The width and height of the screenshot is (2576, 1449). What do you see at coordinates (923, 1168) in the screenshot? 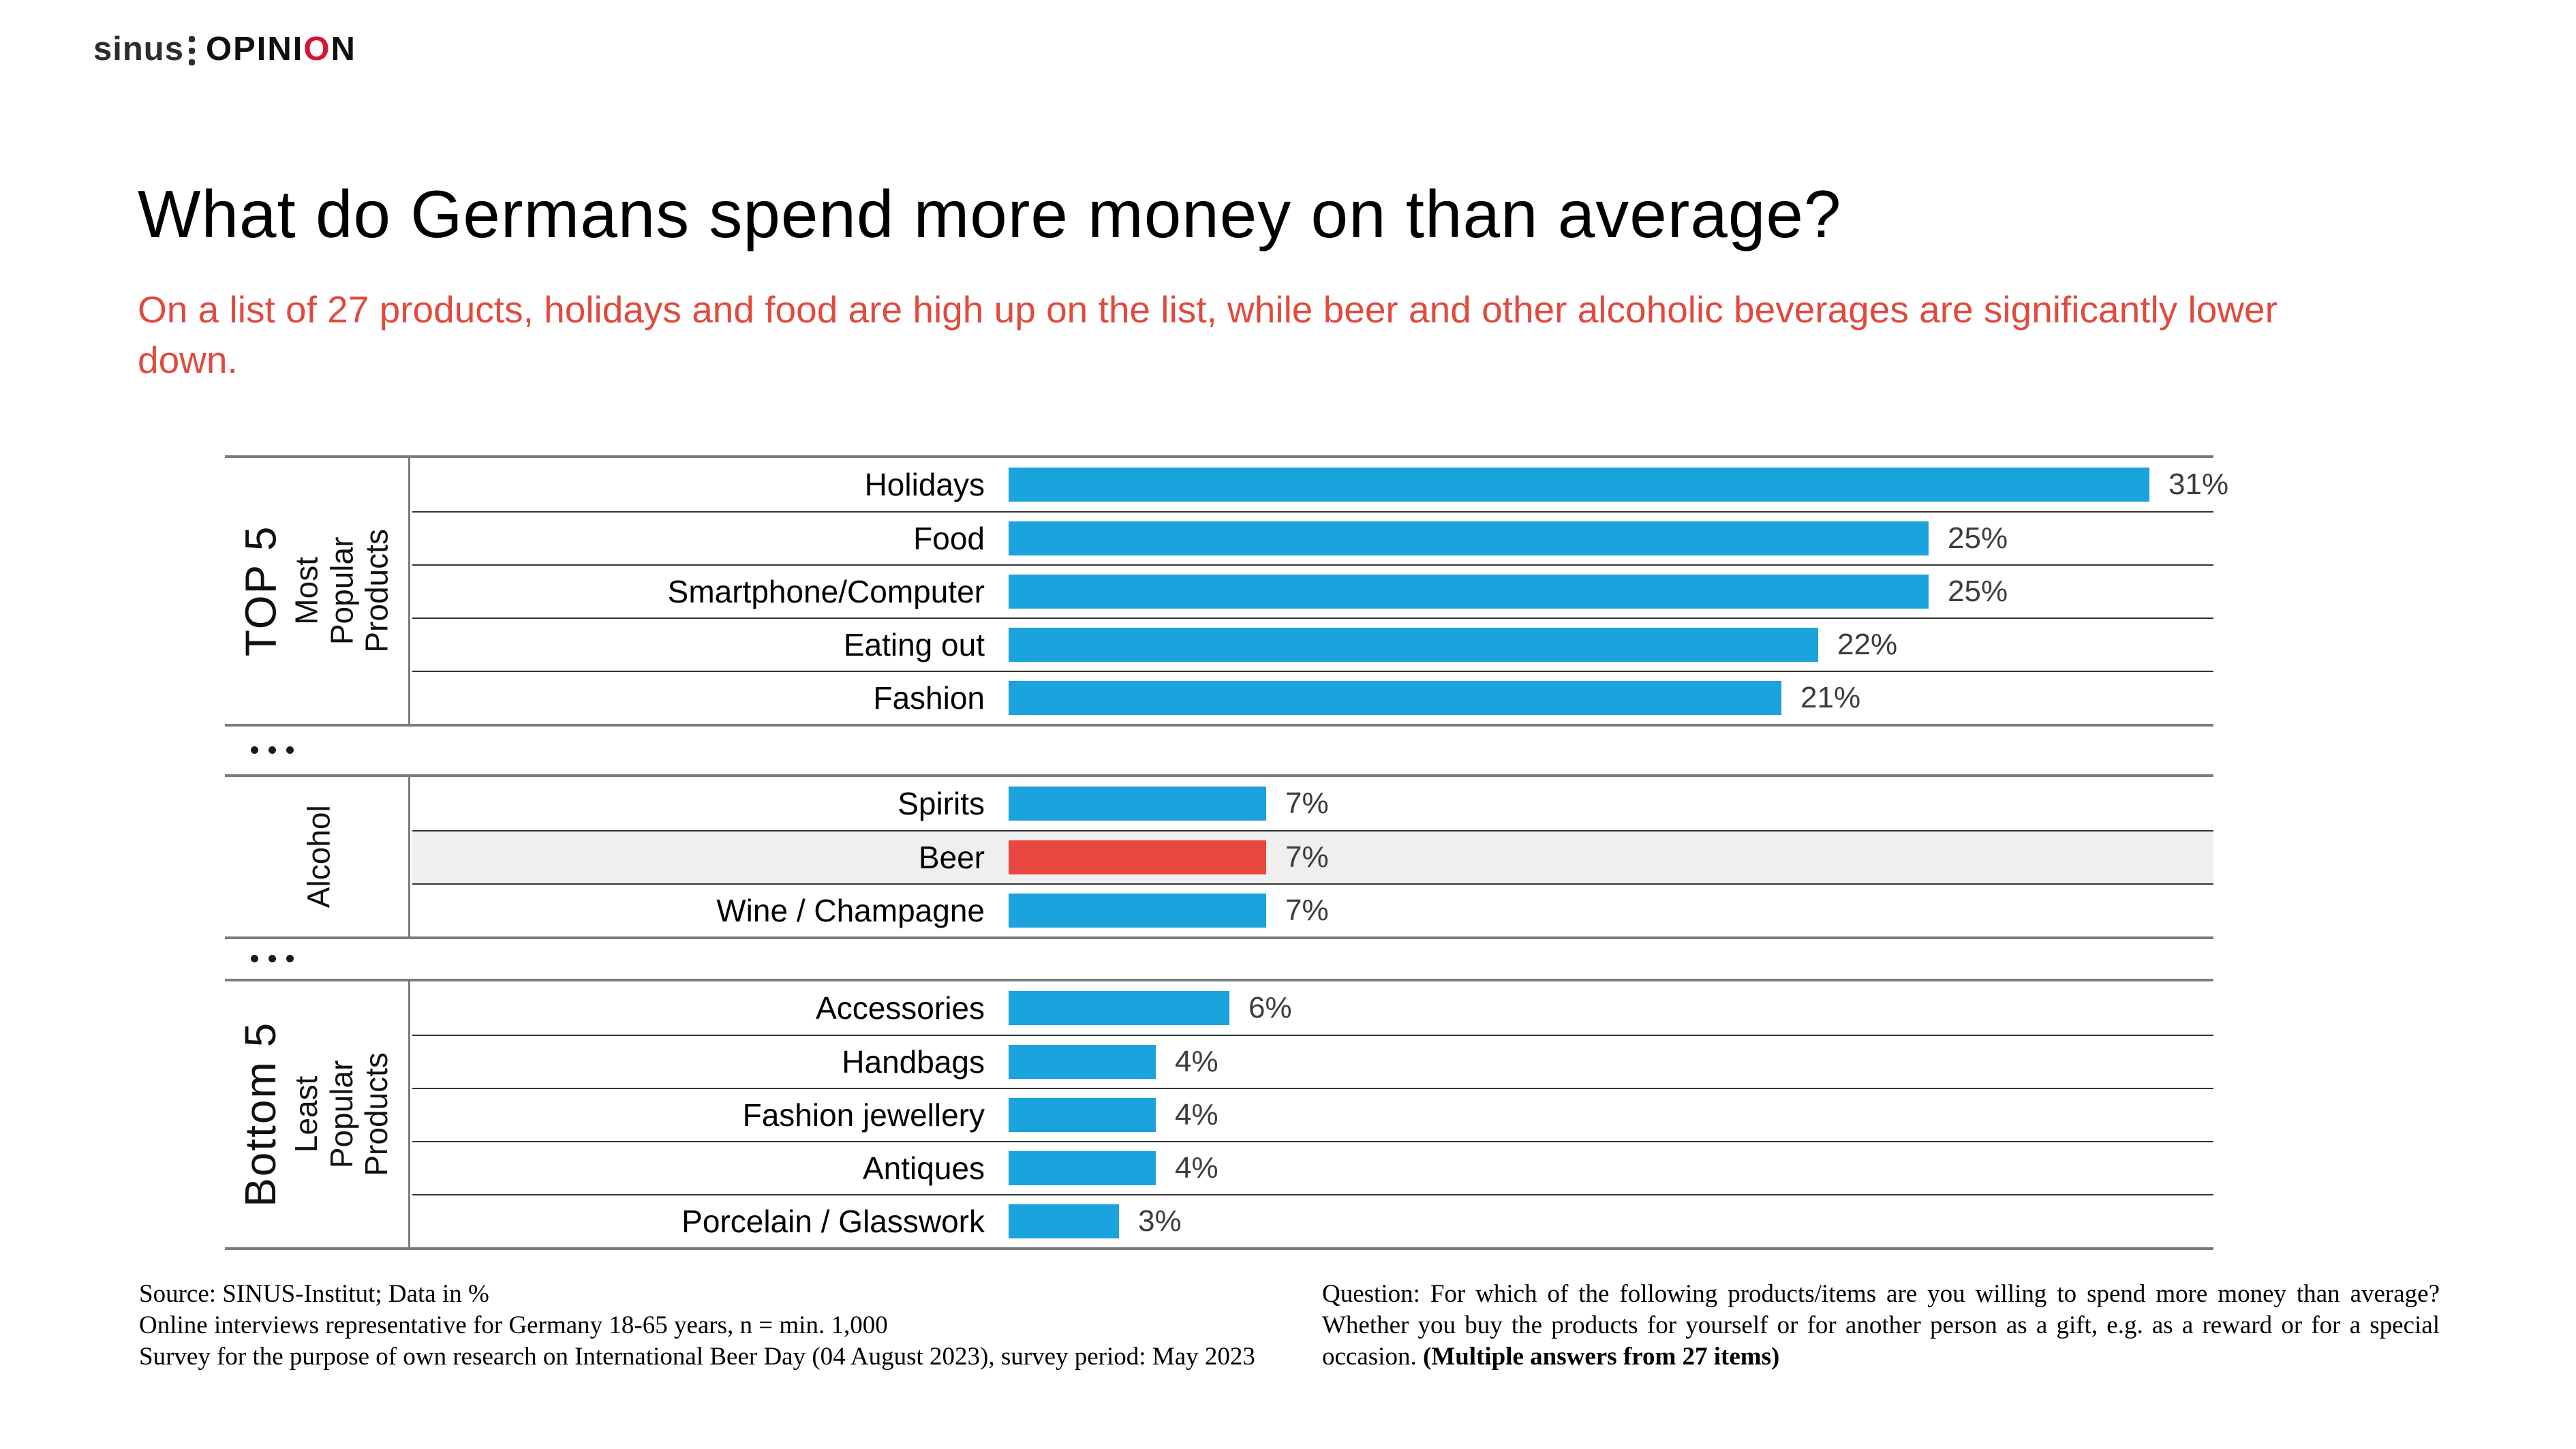
I see `row-label: Antiques` at bounding box center [923, 1168].